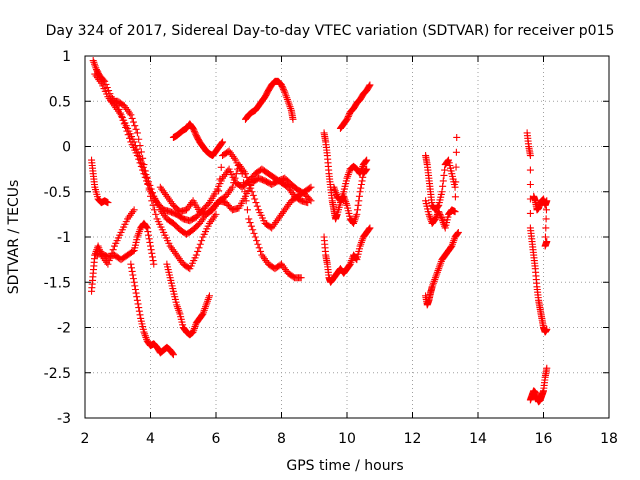 This screenshot has width=640, height=480. Describe the element at coordinates (544, 439) in the screenshot. I see `x-tick-label: 16` at that location.